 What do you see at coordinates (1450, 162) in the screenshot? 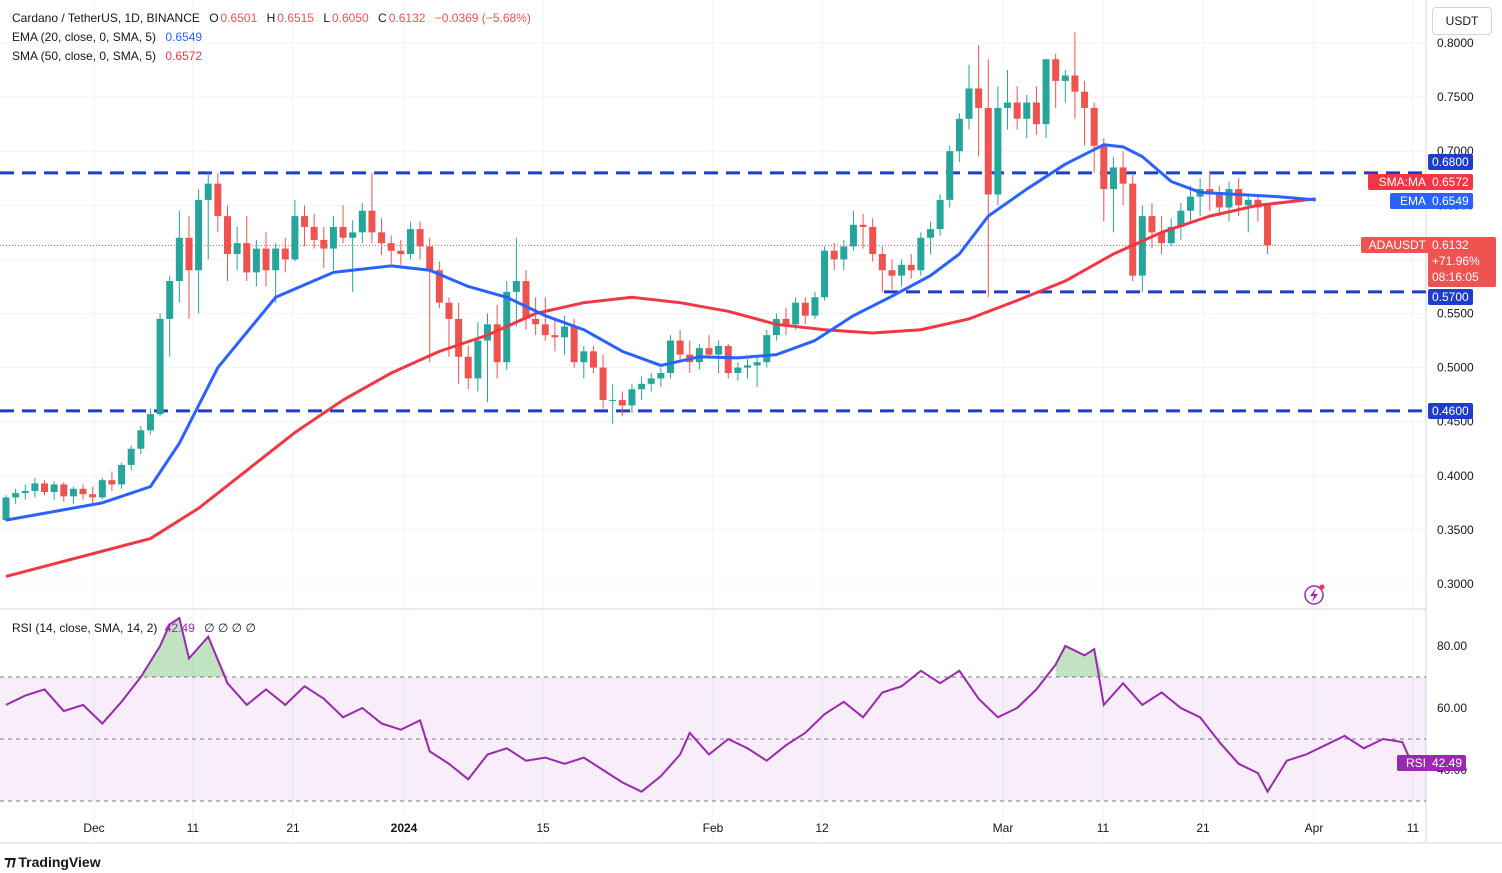
I see `level-tag-068: 0.6800` at bounding box center [1450, 162].